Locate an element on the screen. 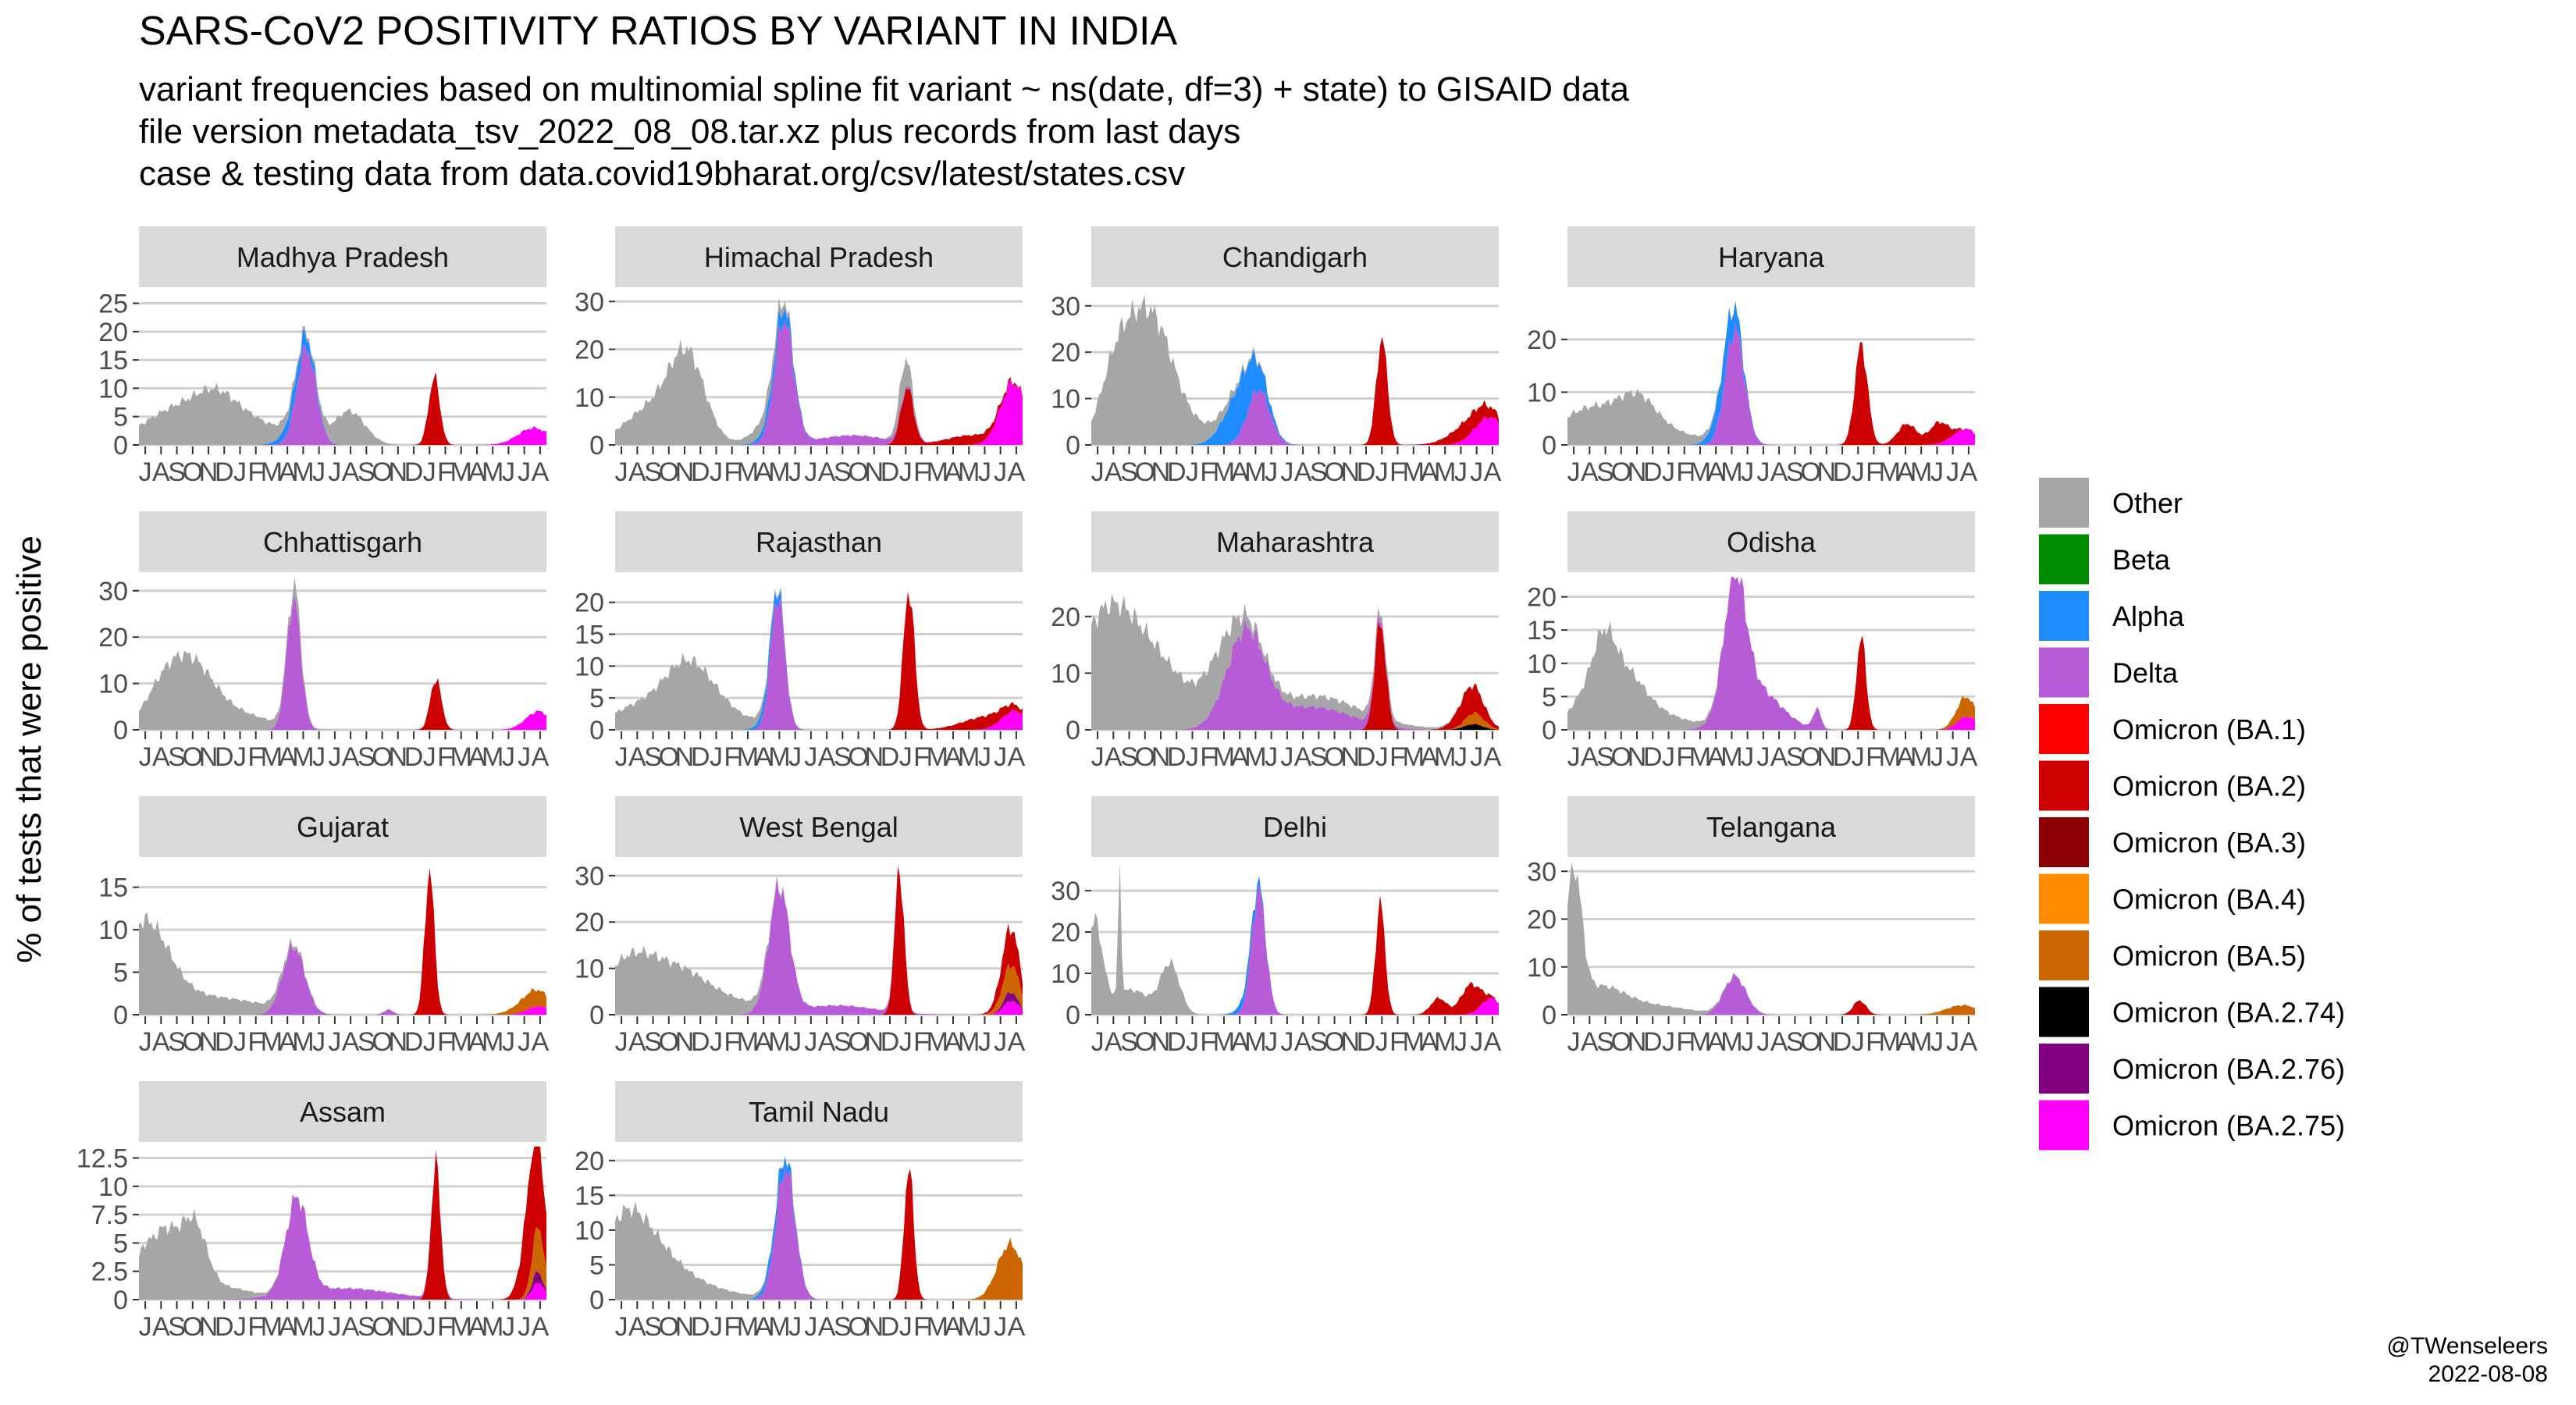  y-tick-label: 15 is located at coordinates (1542, 631).